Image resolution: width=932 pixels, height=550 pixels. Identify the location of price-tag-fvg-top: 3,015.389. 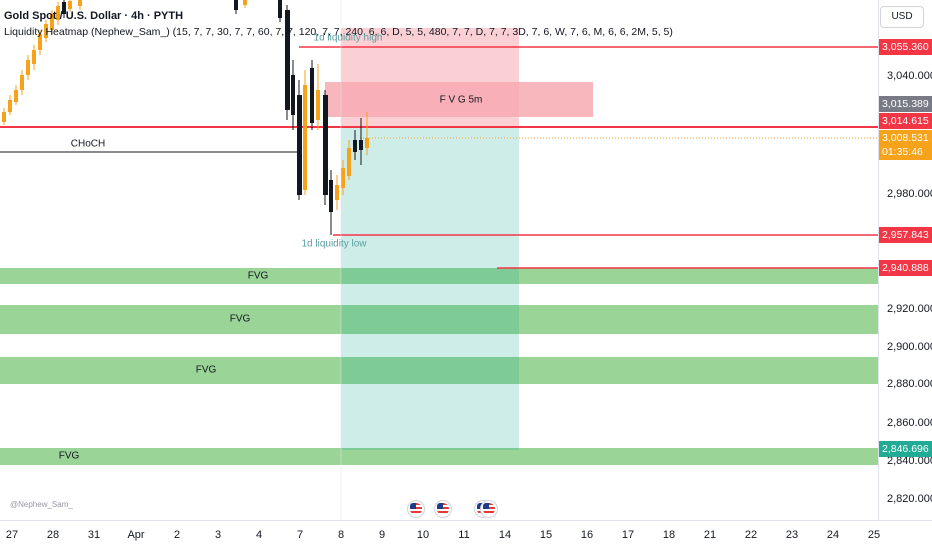
(905, 104).